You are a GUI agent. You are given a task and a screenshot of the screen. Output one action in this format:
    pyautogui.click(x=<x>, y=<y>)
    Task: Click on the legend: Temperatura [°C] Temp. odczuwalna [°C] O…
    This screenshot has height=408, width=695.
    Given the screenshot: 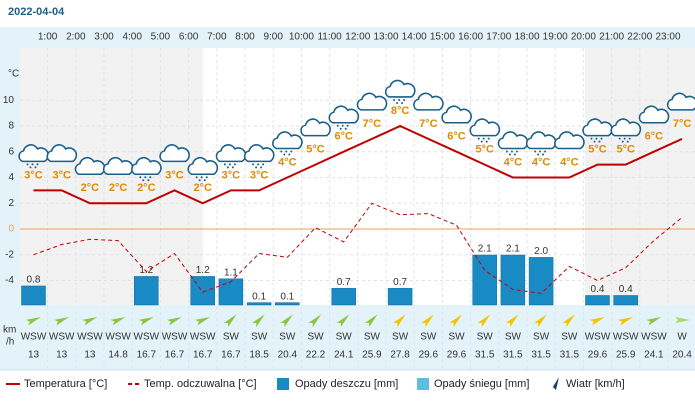 What is the action you would take?
    pyautogui.click(x=315, y=383)
    